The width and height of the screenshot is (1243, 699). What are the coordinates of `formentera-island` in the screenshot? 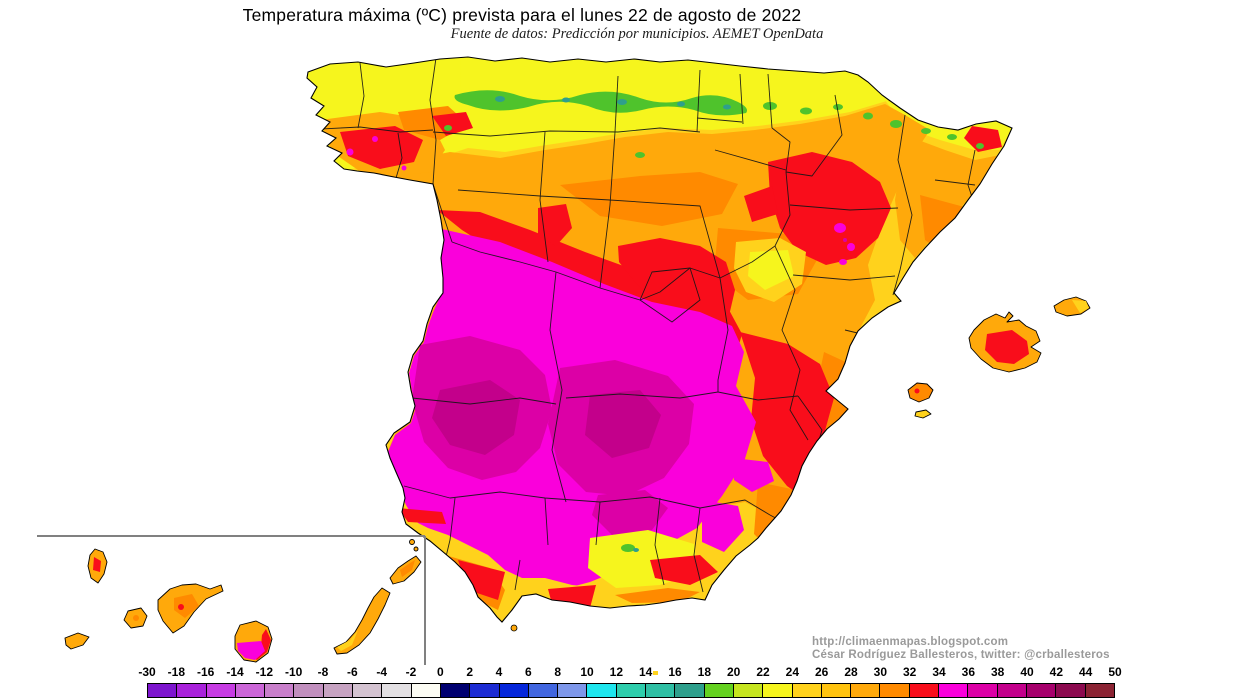 It's located at (923, 414).